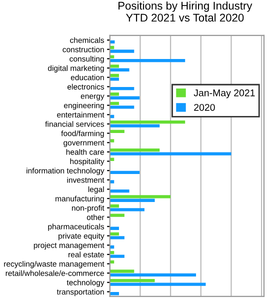 Image resolution: width=268 pixels, height=300 pixels. Describe the element at coordinates (204, 107) in the screenshot. I see `legend-label: 2020` at that location.